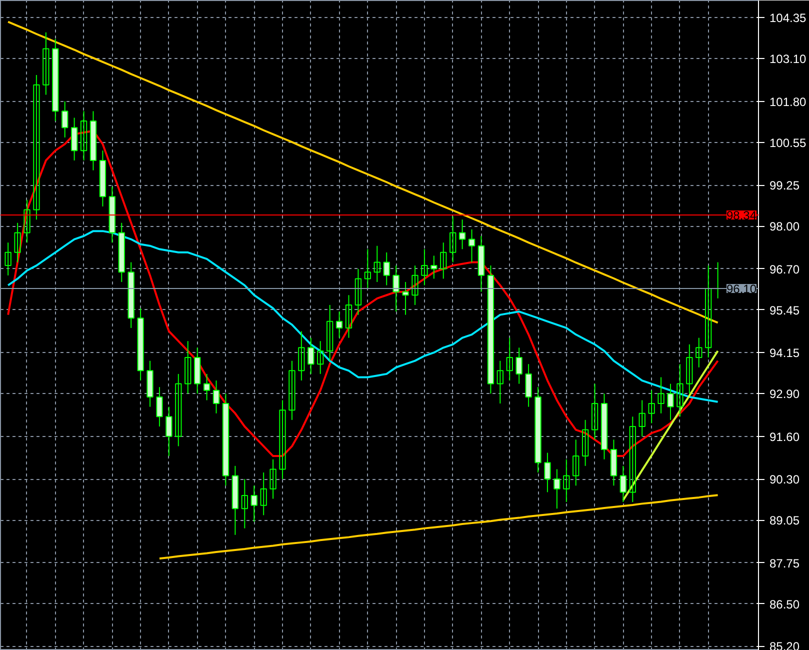 This screenshot has width=809, height=650. What do you see at coordinates (785, 437) in the screenshot?
I see `y-tick-label: 91.60` at bounding box center [785, 437].